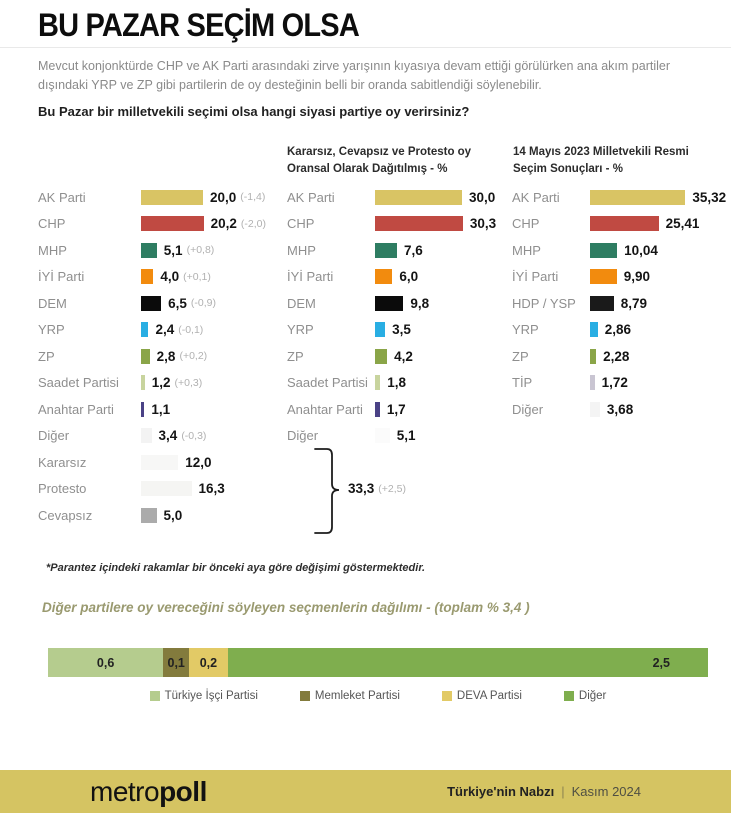 This screenshot has height=813, width=731. I want to click on poll-row: HDP / YSP 8,79, so click(619, 303).